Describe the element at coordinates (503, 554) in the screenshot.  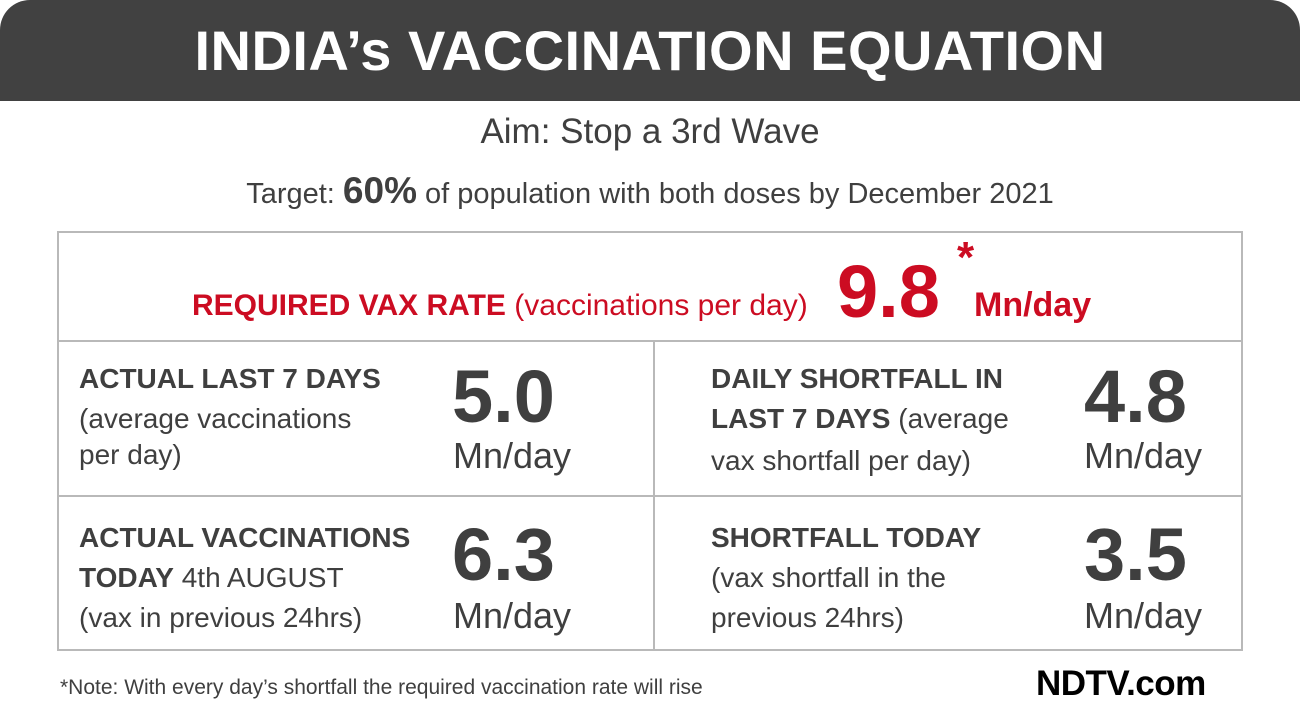
I see `stat-value: 6.3` at that location.